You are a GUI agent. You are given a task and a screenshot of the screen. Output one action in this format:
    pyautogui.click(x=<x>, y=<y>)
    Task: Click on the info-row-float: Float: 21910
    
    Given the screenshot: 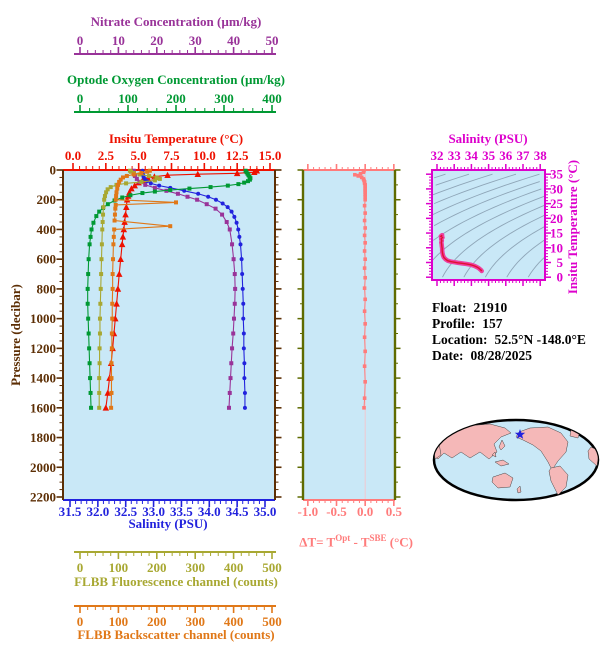 What is the action you would take?
    pyautogui.click(x=469, y=308)
    